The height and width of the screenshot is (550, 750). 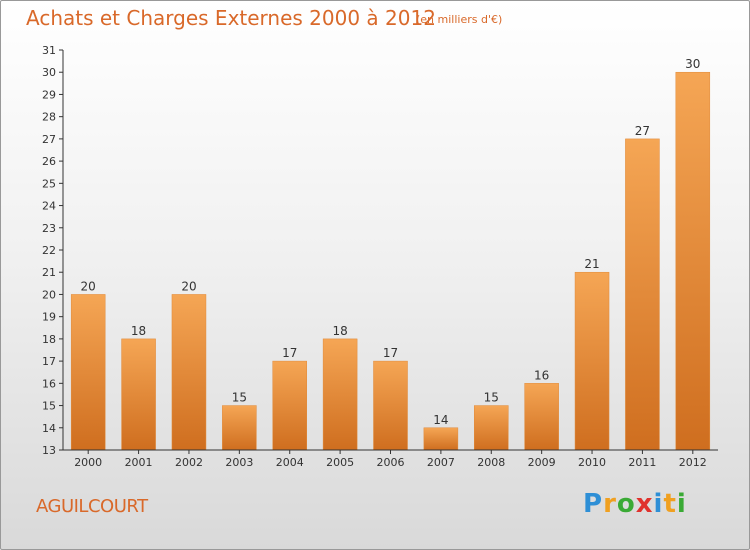 What do you see at coordinates (49, 228) in the screenshot?
I see `y-tick-label: 23` at bounding box center [49, 228].